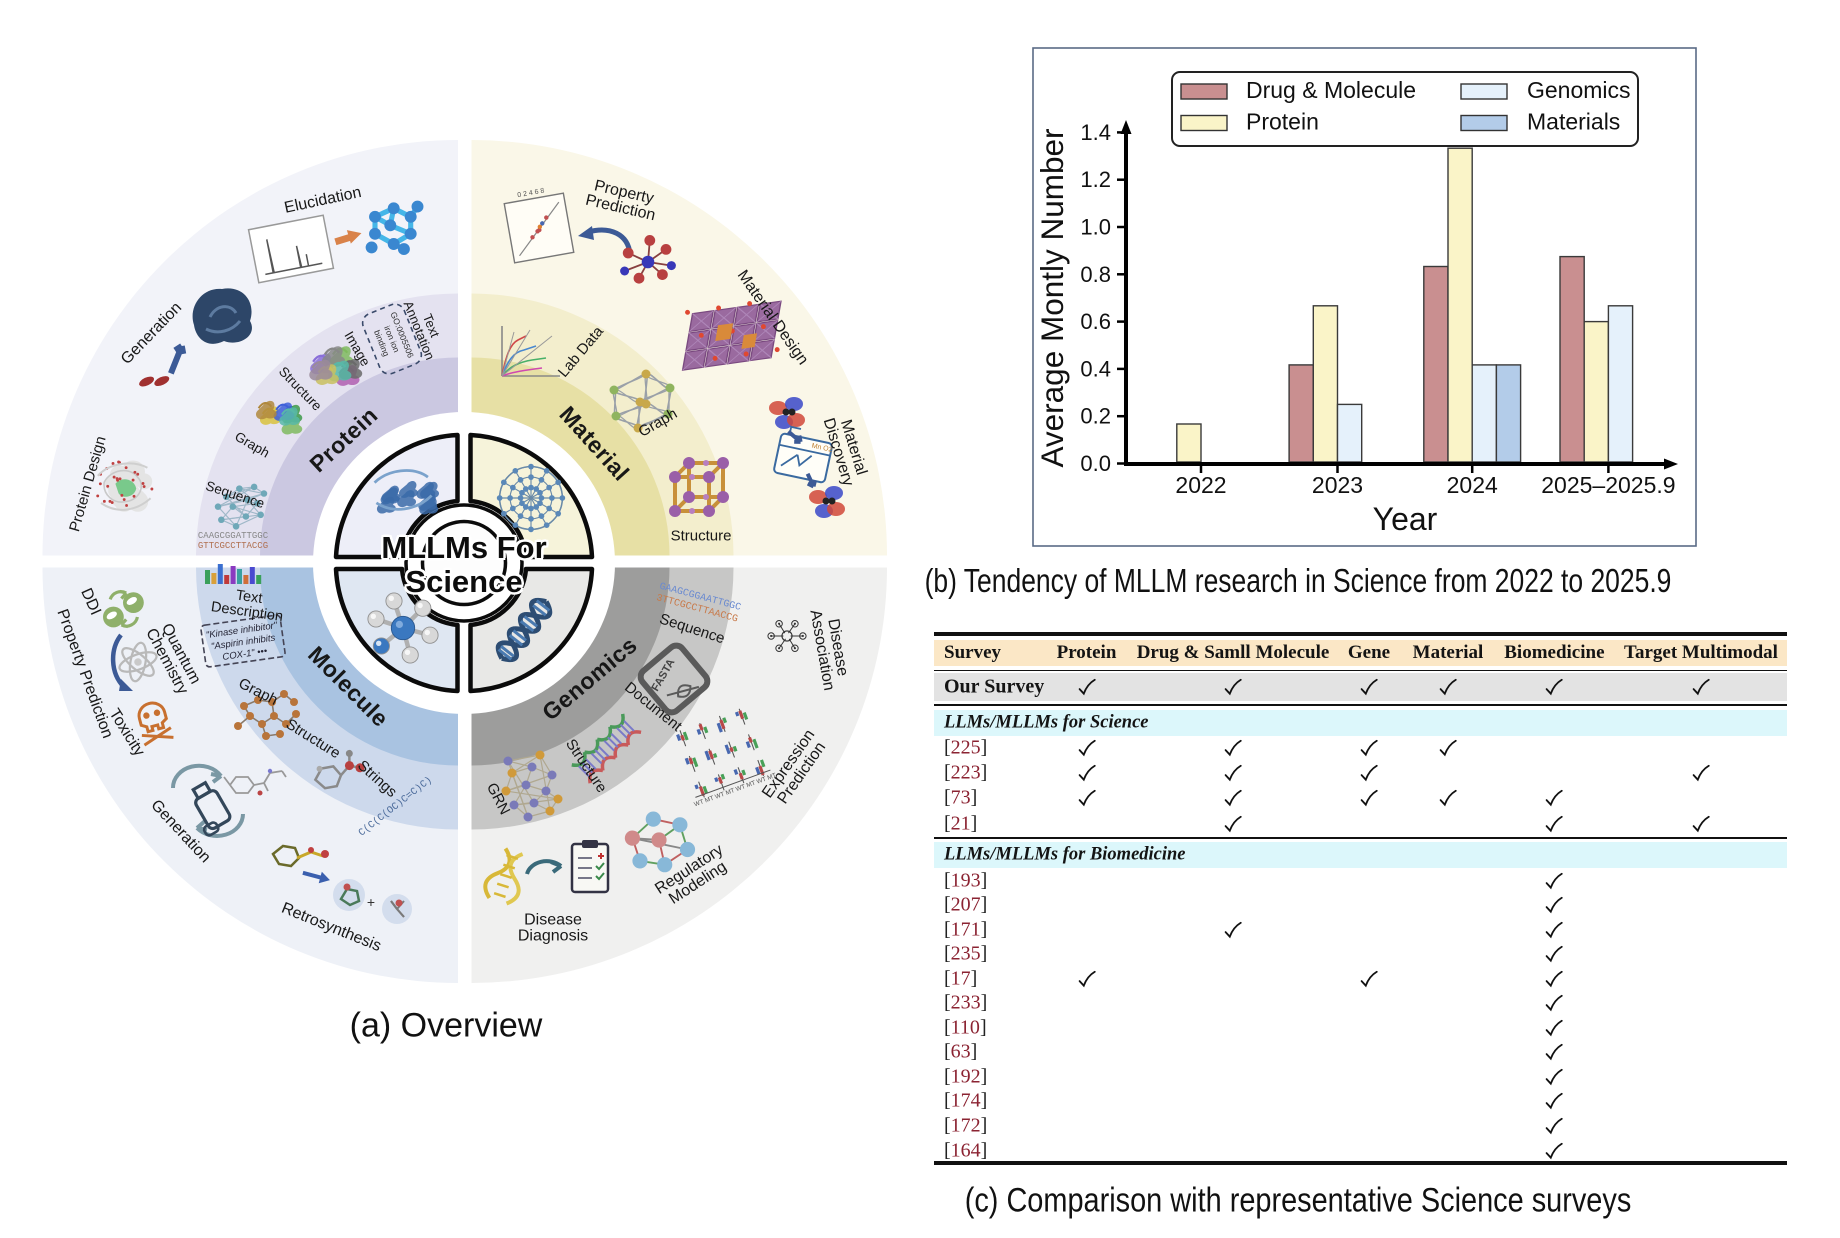  What do you see at coordinates (531, 194) in the screenshot?
I see `svg-text: 0 2 4 6 8` at bounding box center [531, 194].